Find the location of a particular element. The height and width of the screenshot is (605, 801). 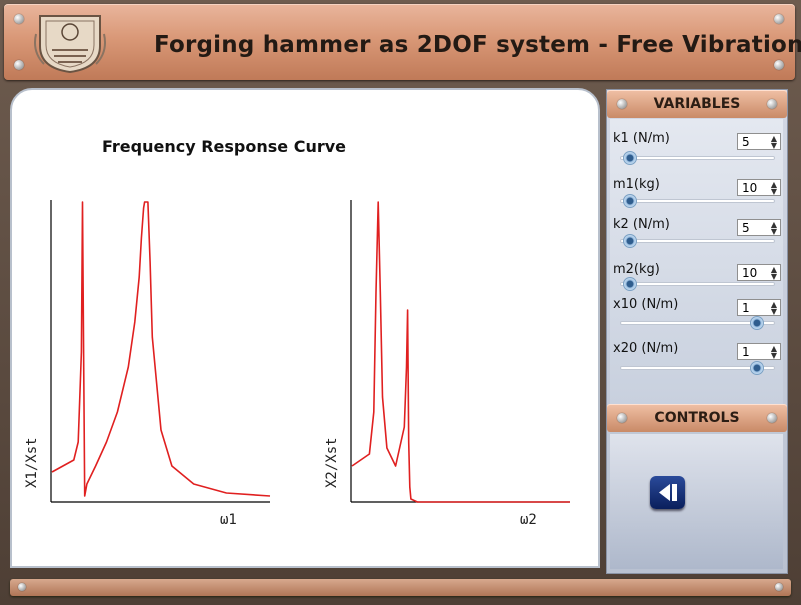

plot-x2 is located at coordinates (460, 351).